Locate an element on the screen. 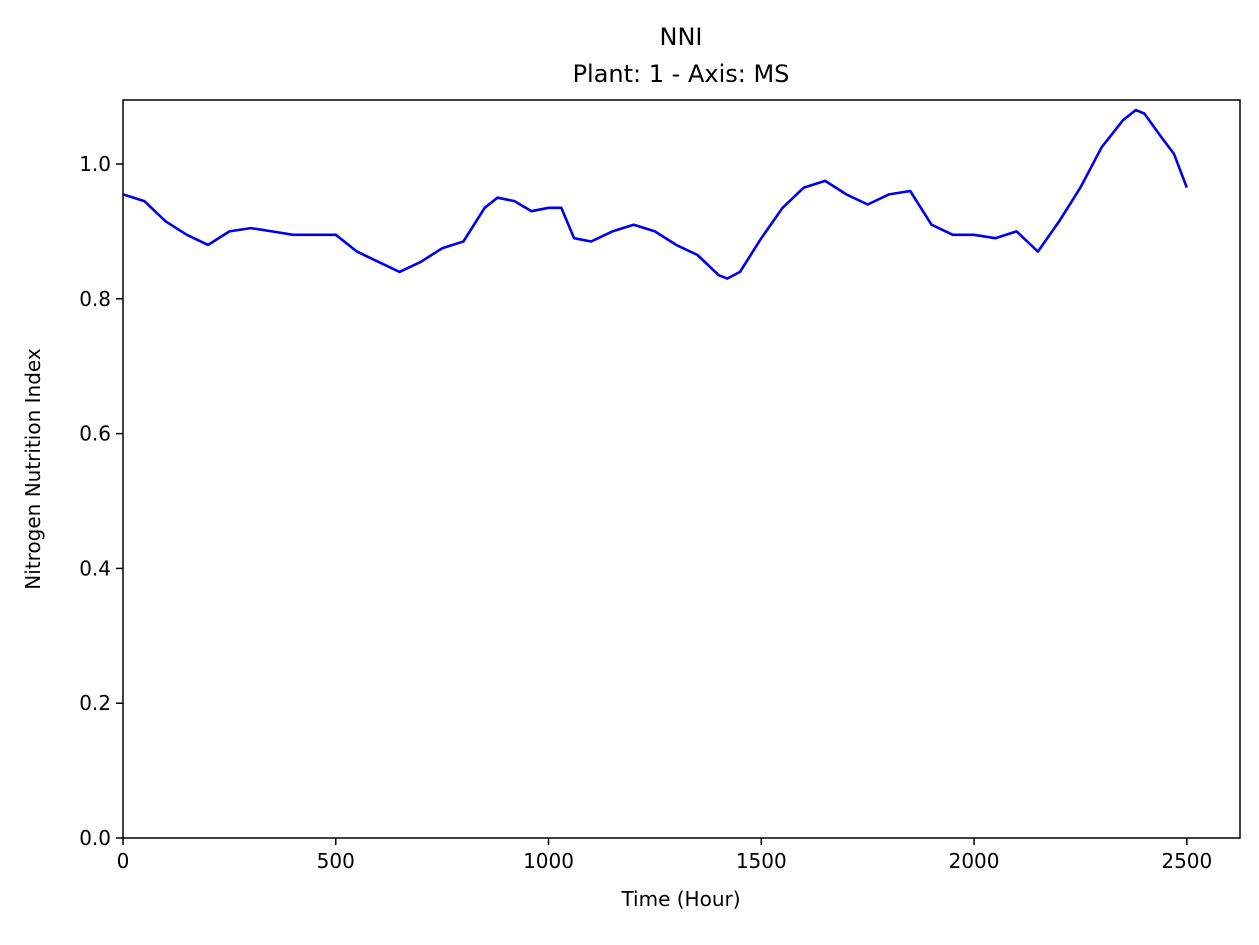 This screenshot has height=945, width=1259. y-tick-label: 0.4 is located at coordinates (95, 568).